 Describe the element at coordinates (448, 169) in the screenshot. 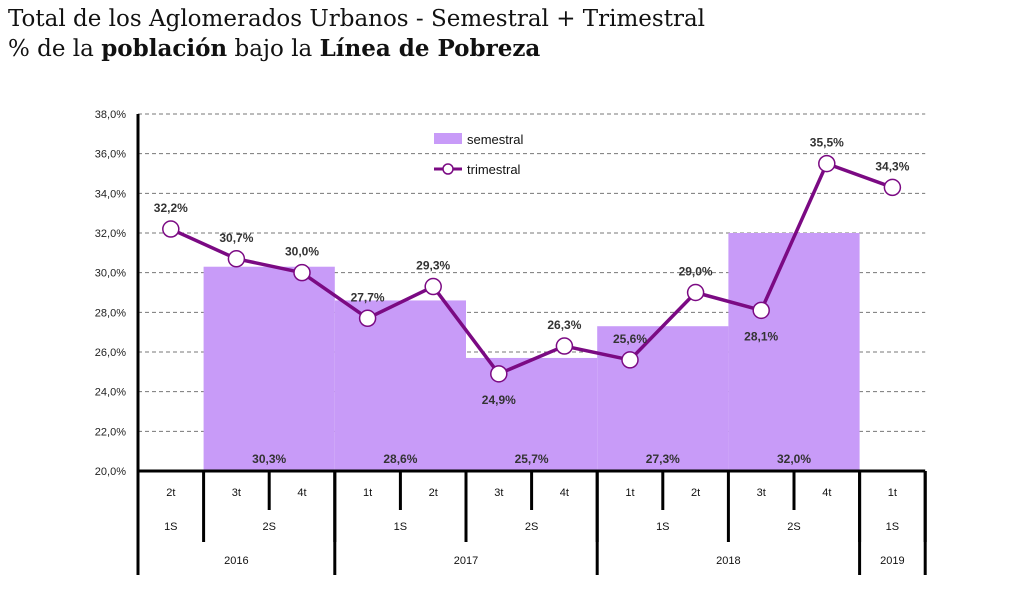

I see `legend-marker-trimestral` at that location.